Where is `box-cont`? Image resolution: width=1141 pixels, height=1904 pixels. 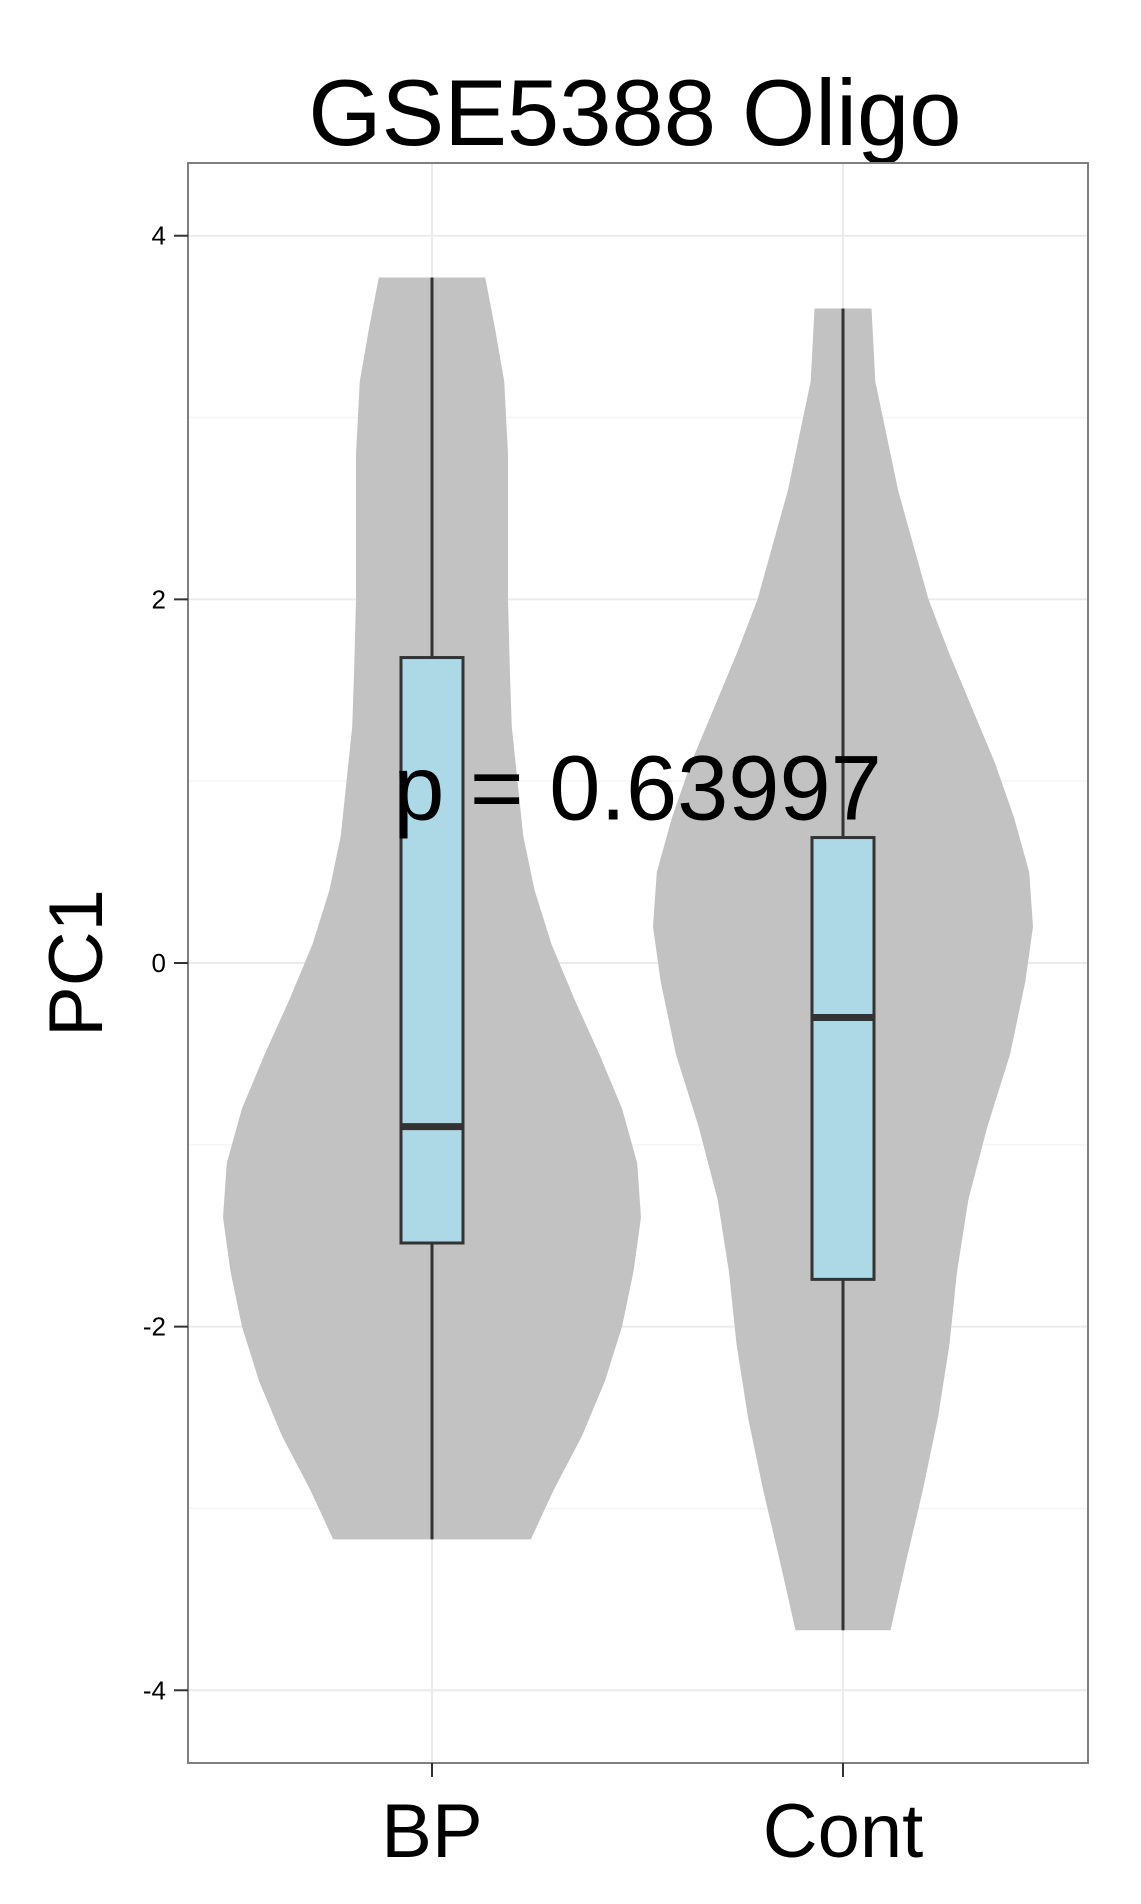
box-cont is located at coordinates (843, 1058).